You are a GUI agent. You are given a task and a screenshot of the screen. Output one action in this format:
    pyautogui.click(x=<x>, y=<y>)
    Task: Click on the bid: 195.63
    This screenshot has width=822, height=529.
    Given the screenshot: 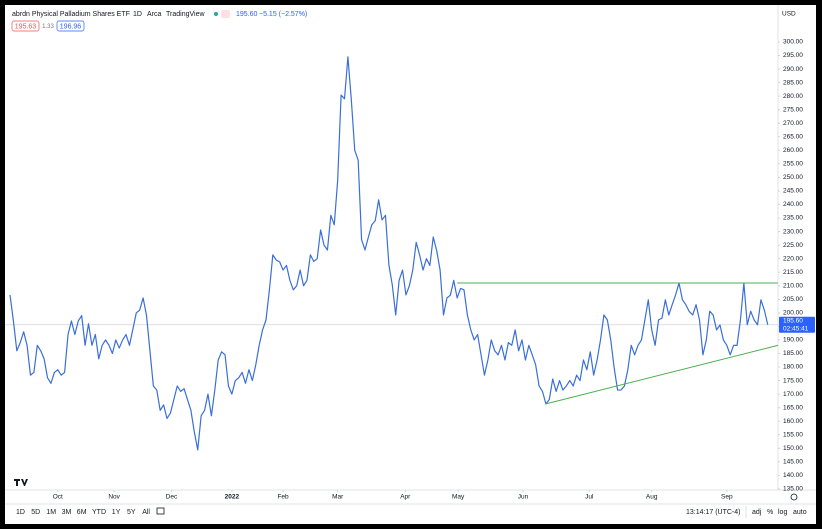 What is the action you would take?
    pyautogui.click(x=26, y=26)
    